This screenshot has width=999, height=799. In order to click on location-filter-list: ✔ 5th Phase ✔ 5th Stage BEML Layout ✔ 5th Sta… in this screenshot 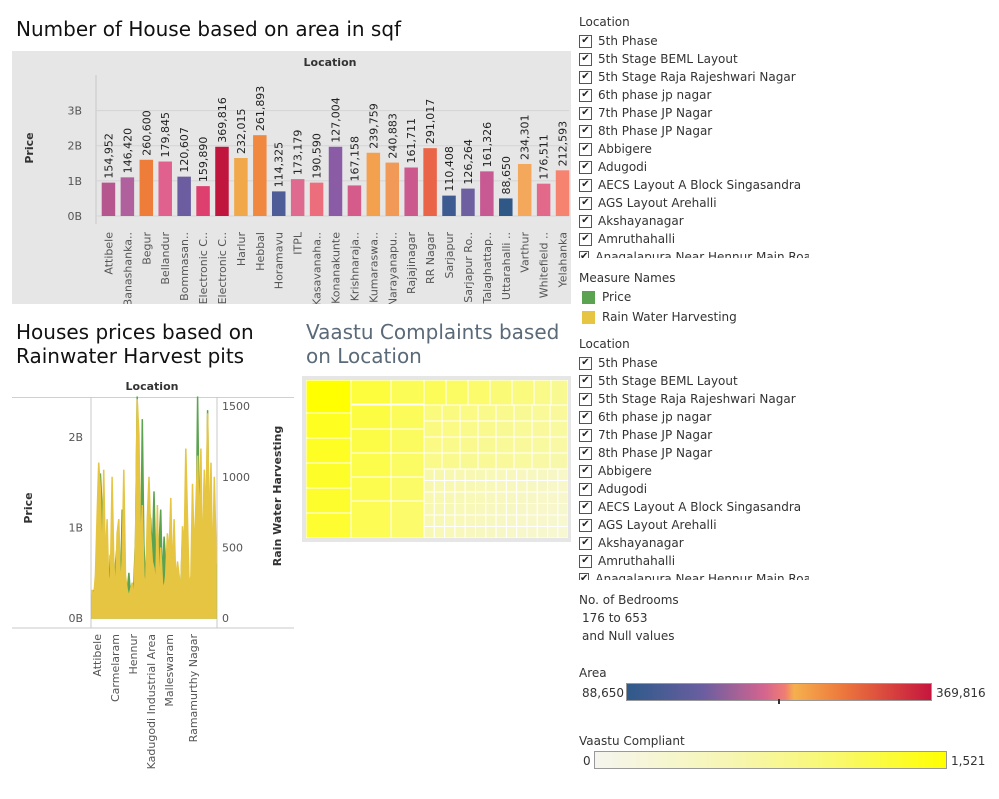, I will do `click(694, 145)`.